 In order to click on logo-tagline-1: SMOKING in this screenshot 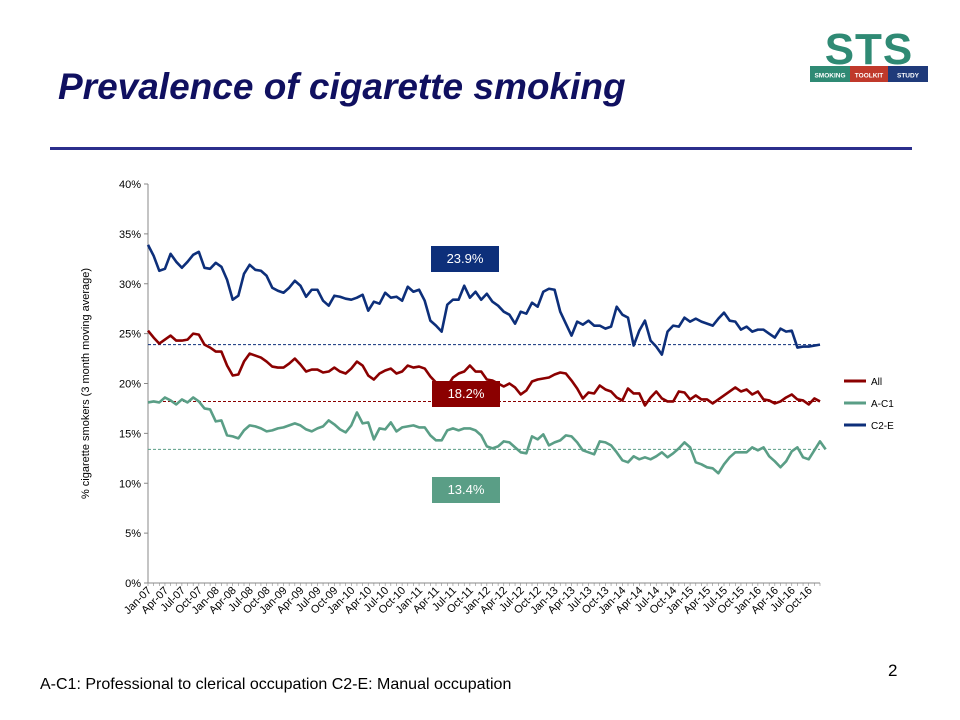, I will do `click(829, 76)`.